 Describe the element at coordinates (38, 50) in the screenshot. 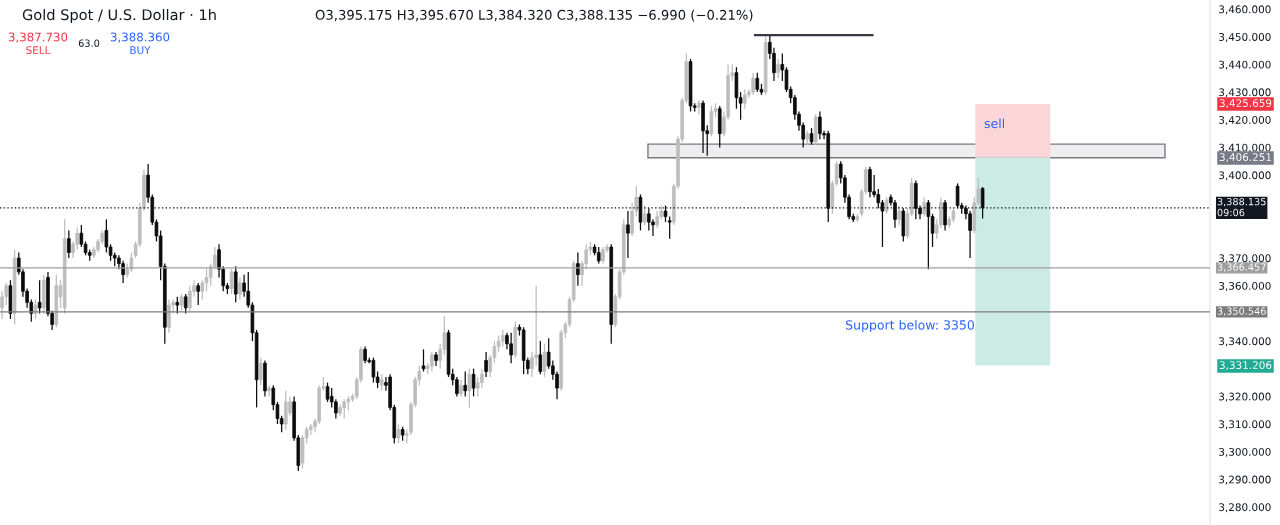

I see `annotation: SELL` at that location.